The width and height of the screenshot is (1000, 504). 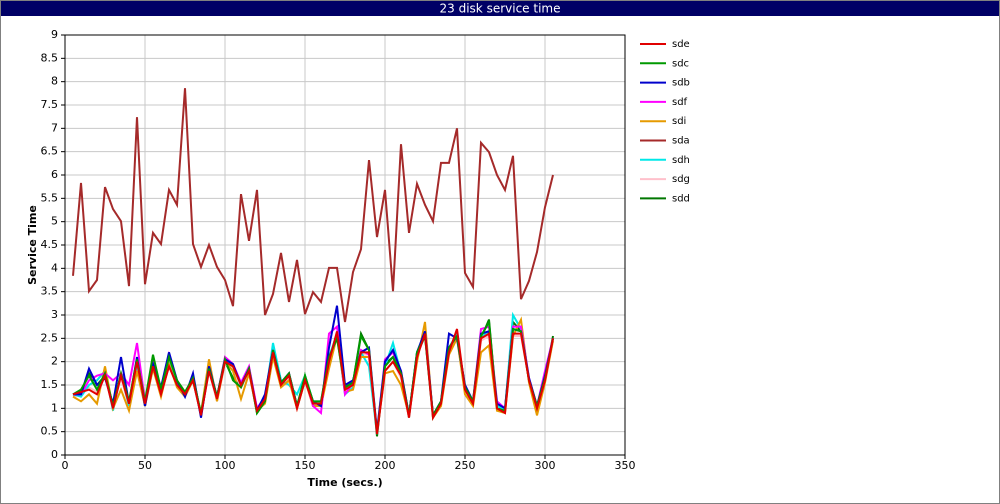 I want to click on y-tick-label: 1, so click(x=54, y=407).